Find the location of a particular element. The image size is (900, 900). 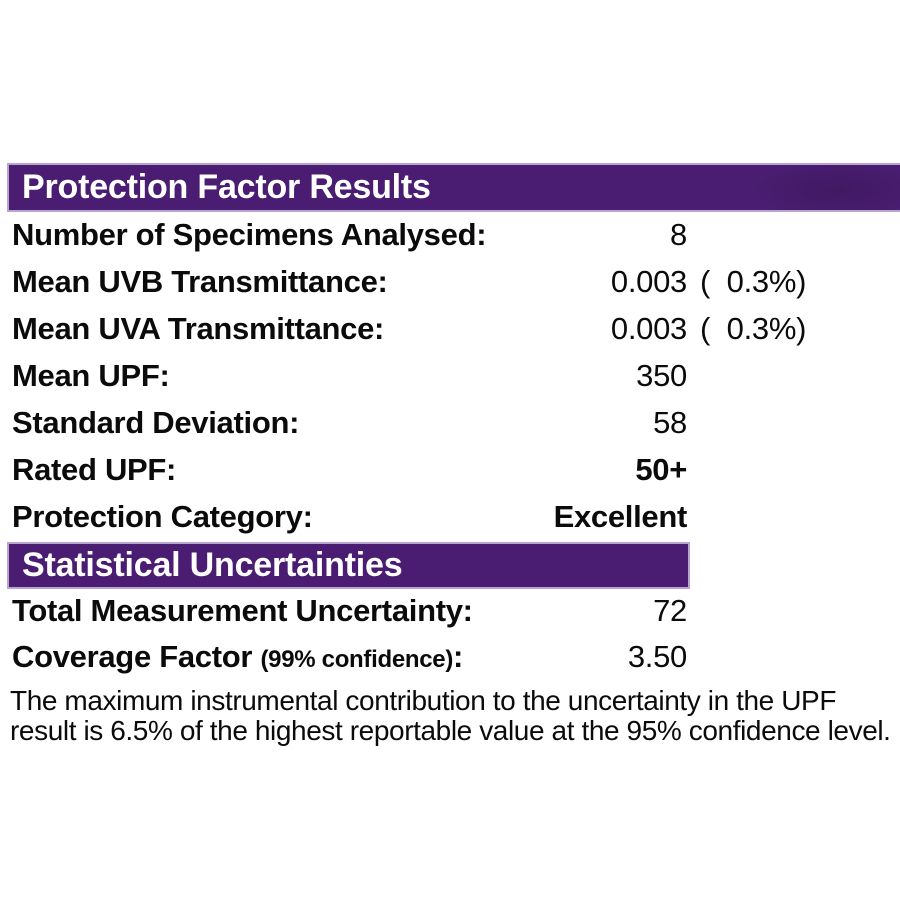

section-title-statistical-uncertainties: Statistical Uncertainties is located at coordinates (212, 565).